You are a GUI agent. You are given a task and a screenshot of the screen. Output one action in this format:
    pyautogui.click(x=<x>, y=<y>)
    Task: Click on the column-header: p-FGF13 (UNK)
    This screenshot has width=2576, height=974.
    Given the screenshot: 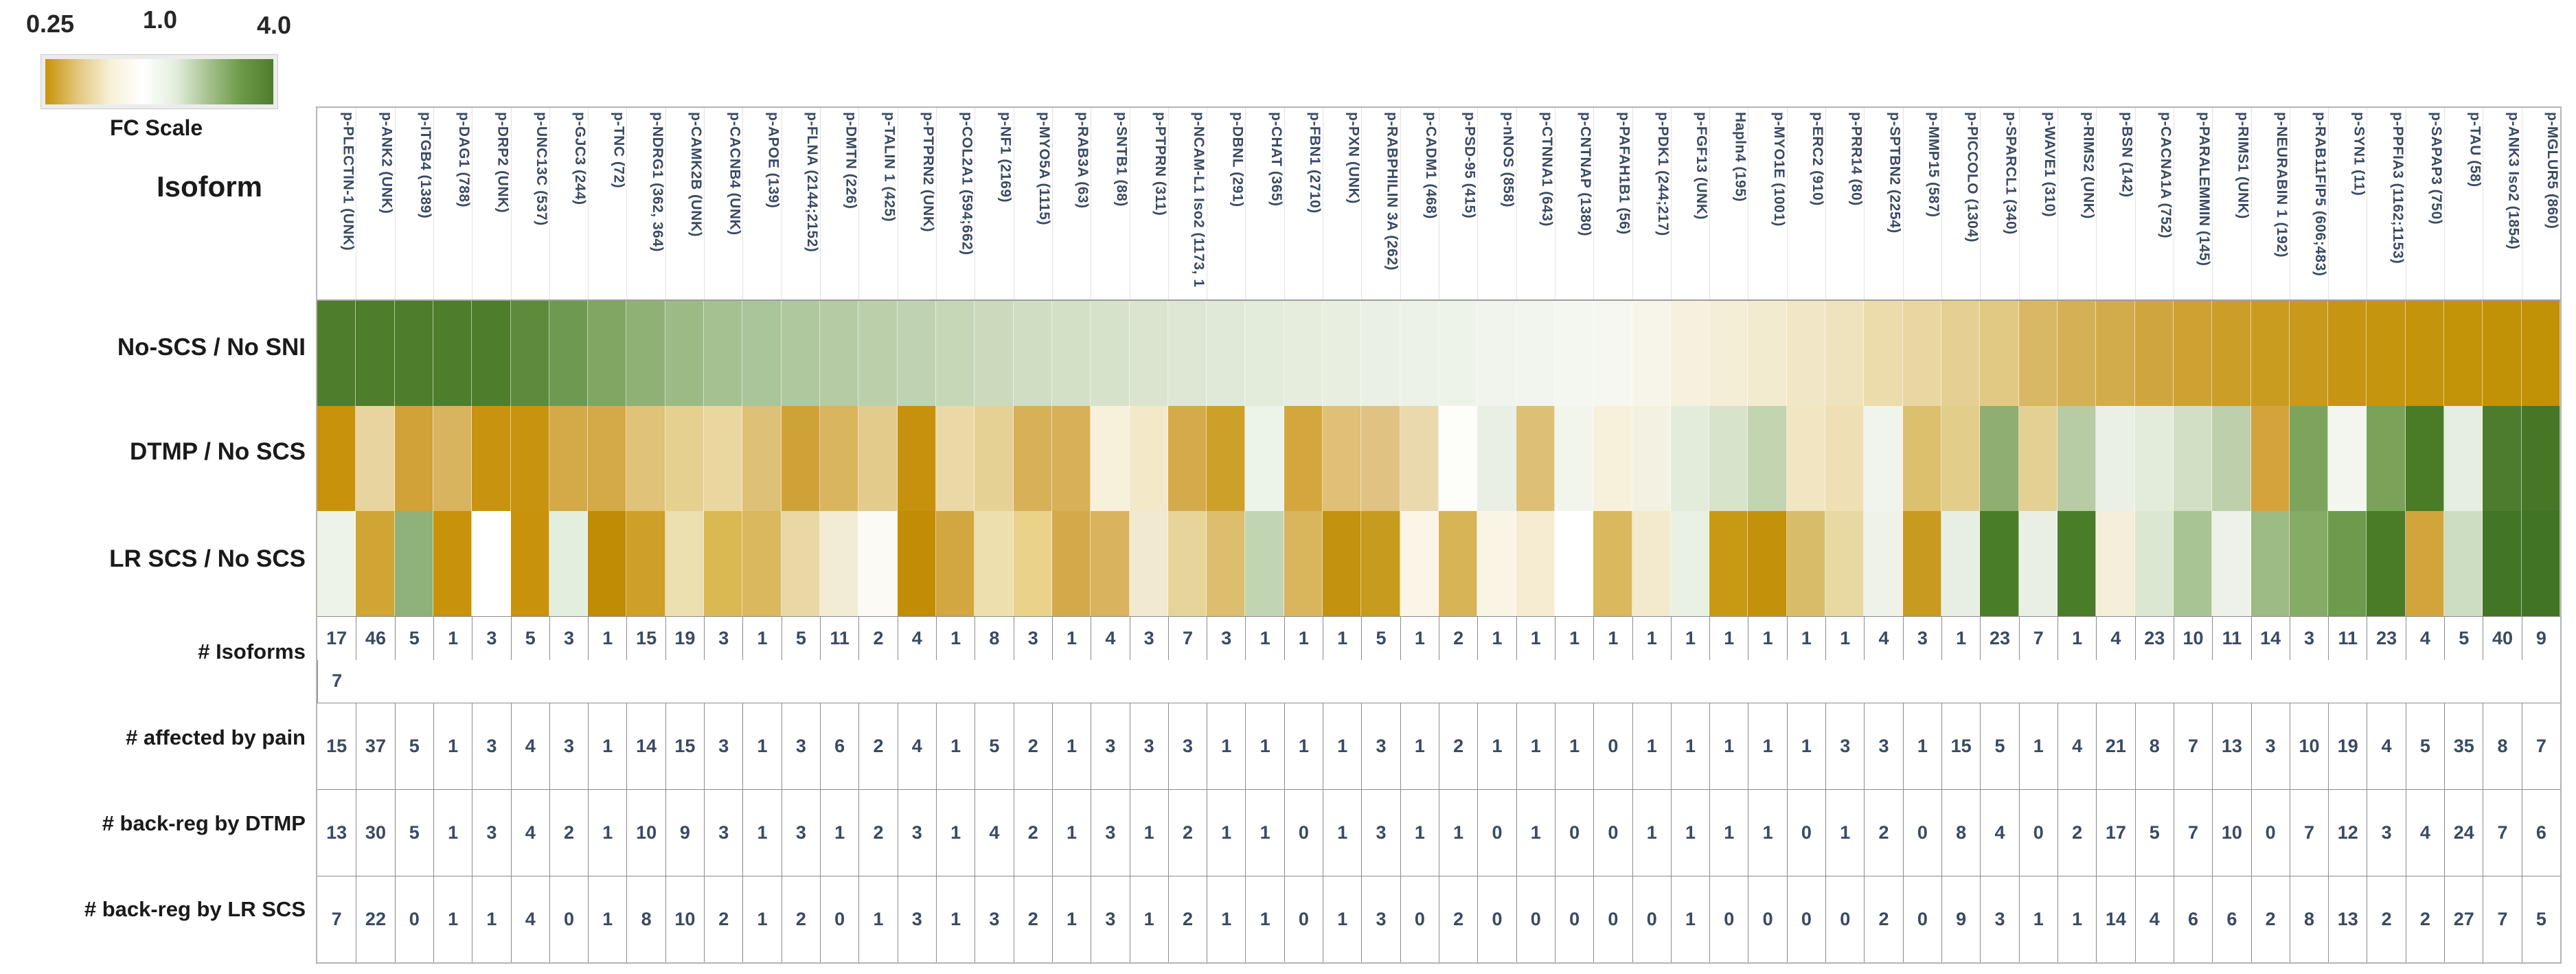 What is the action you would take?
    pyautogui.click(x=1690, y=204)
    